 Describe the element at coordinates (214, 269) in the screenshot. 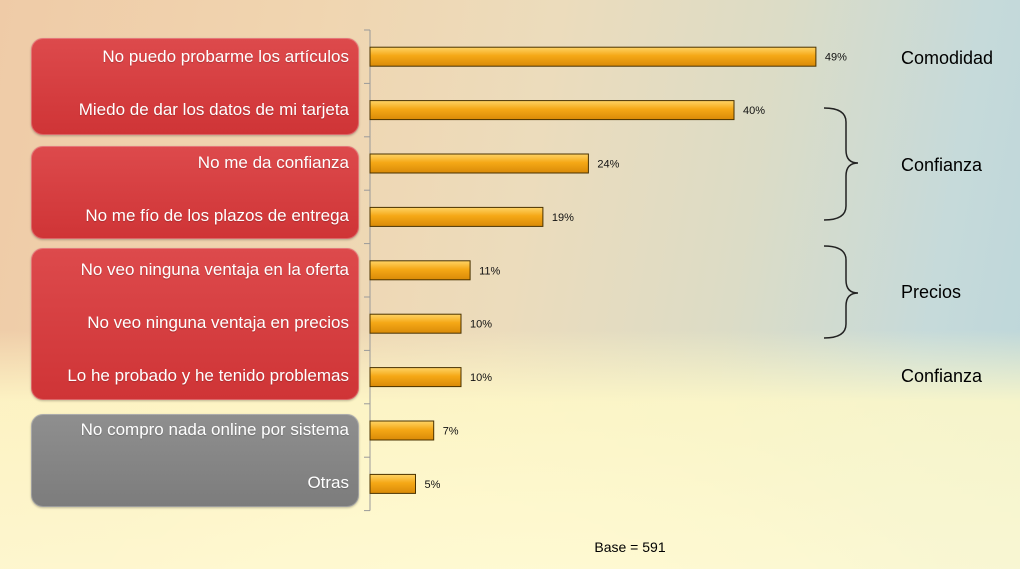

I see `category-label: No veo ninguna ventaja en la oferta` at that location.